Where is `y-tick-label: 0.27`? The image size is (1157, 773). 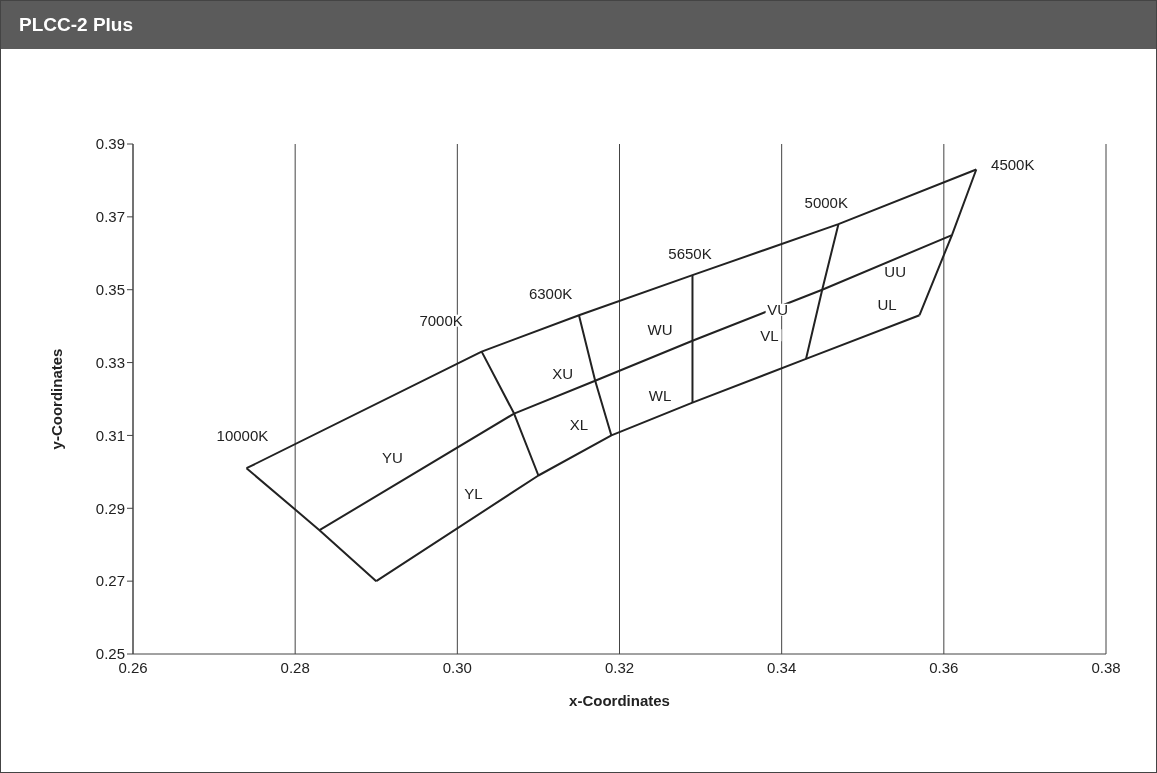
y-tick-label: 0.27 is located at coordinates (110, 581).